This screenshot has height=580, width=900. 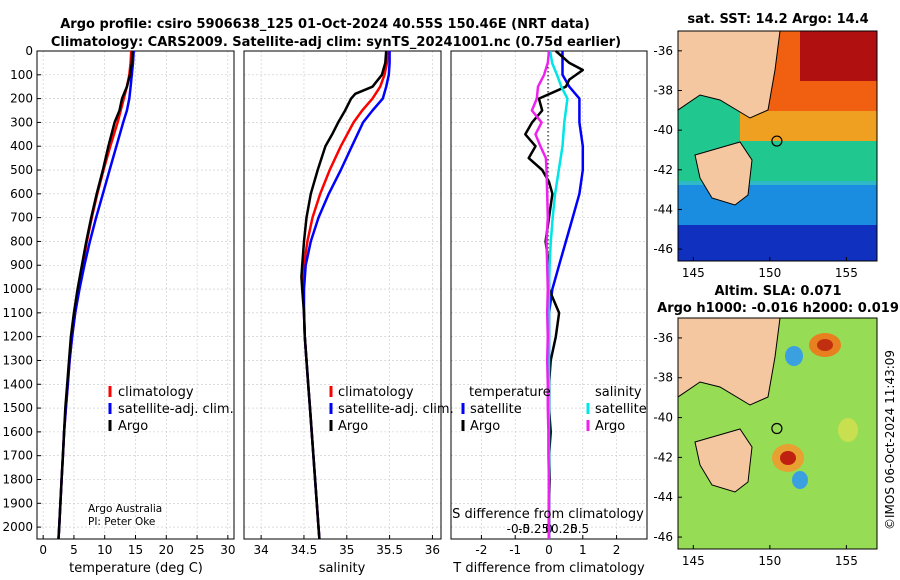 I want to click on series-line-t-satellite, so click(x=566, y=295).